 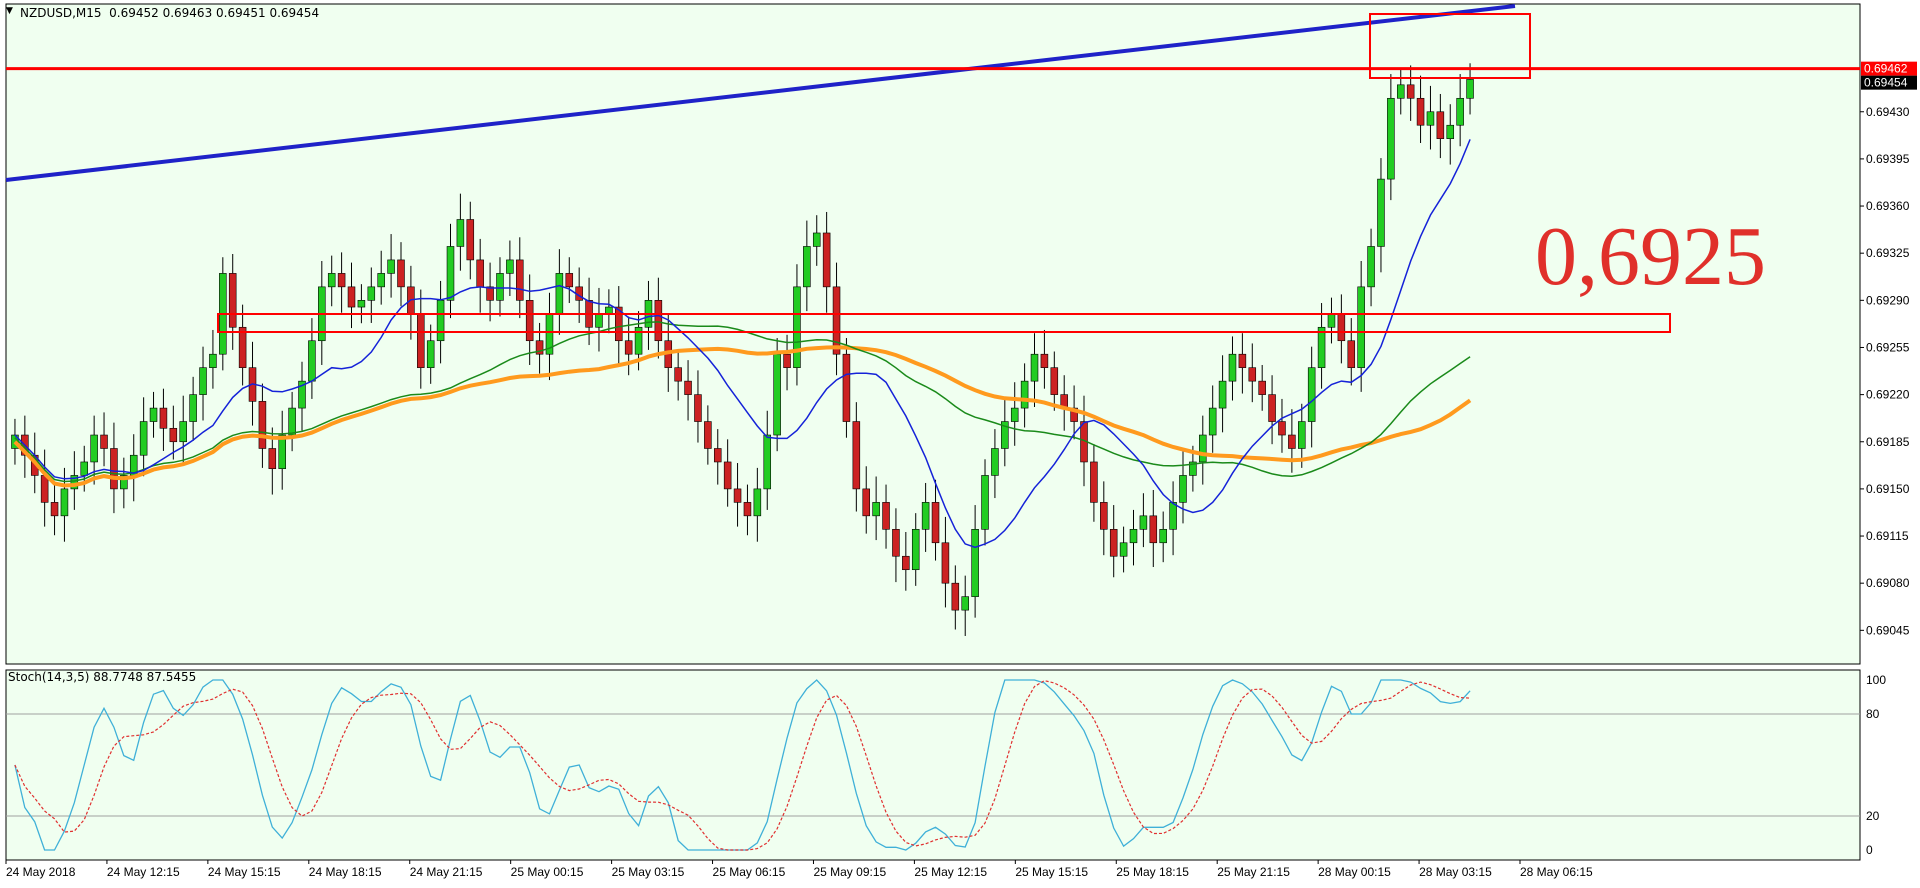 What do you see at coordinates (345, 872) in the screenshot?
I see `x-tick-label: 24 May 18:15` at bounding box center [345, 872].